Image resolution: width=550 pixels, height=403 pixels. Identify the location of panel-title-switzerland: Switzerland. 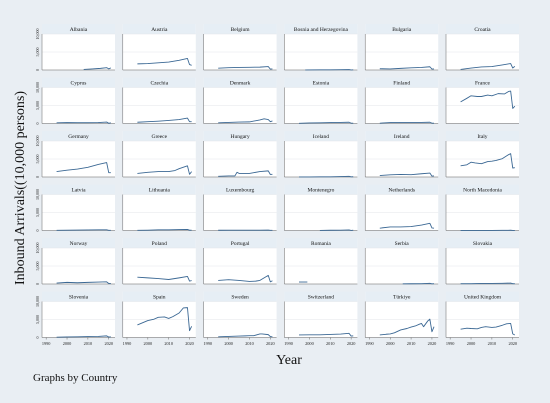
(321, 298).